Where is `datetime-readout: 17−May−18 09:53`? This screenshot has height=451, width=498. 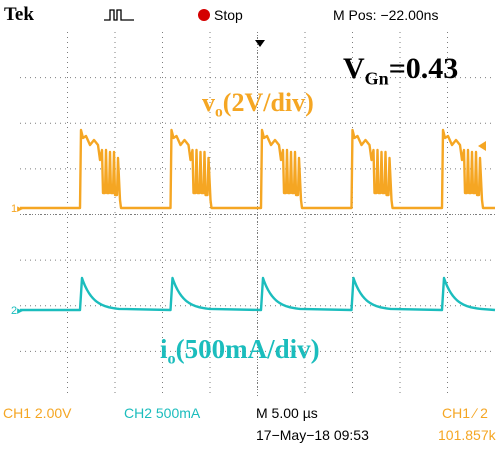
datetime-readout: 17−May−18 09:53 is located at coordinates (312, 435).